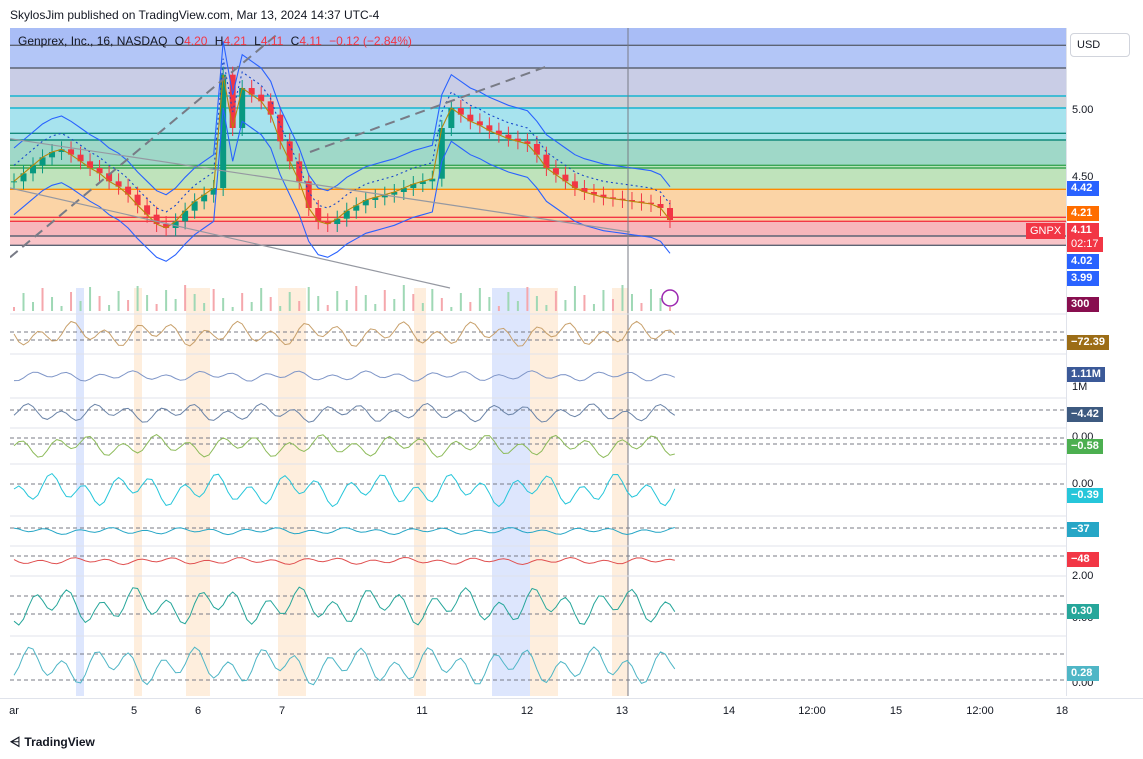 The width and height of the screenshot is (1143, 759). I want to click on price-axis, so click(1104, 362).